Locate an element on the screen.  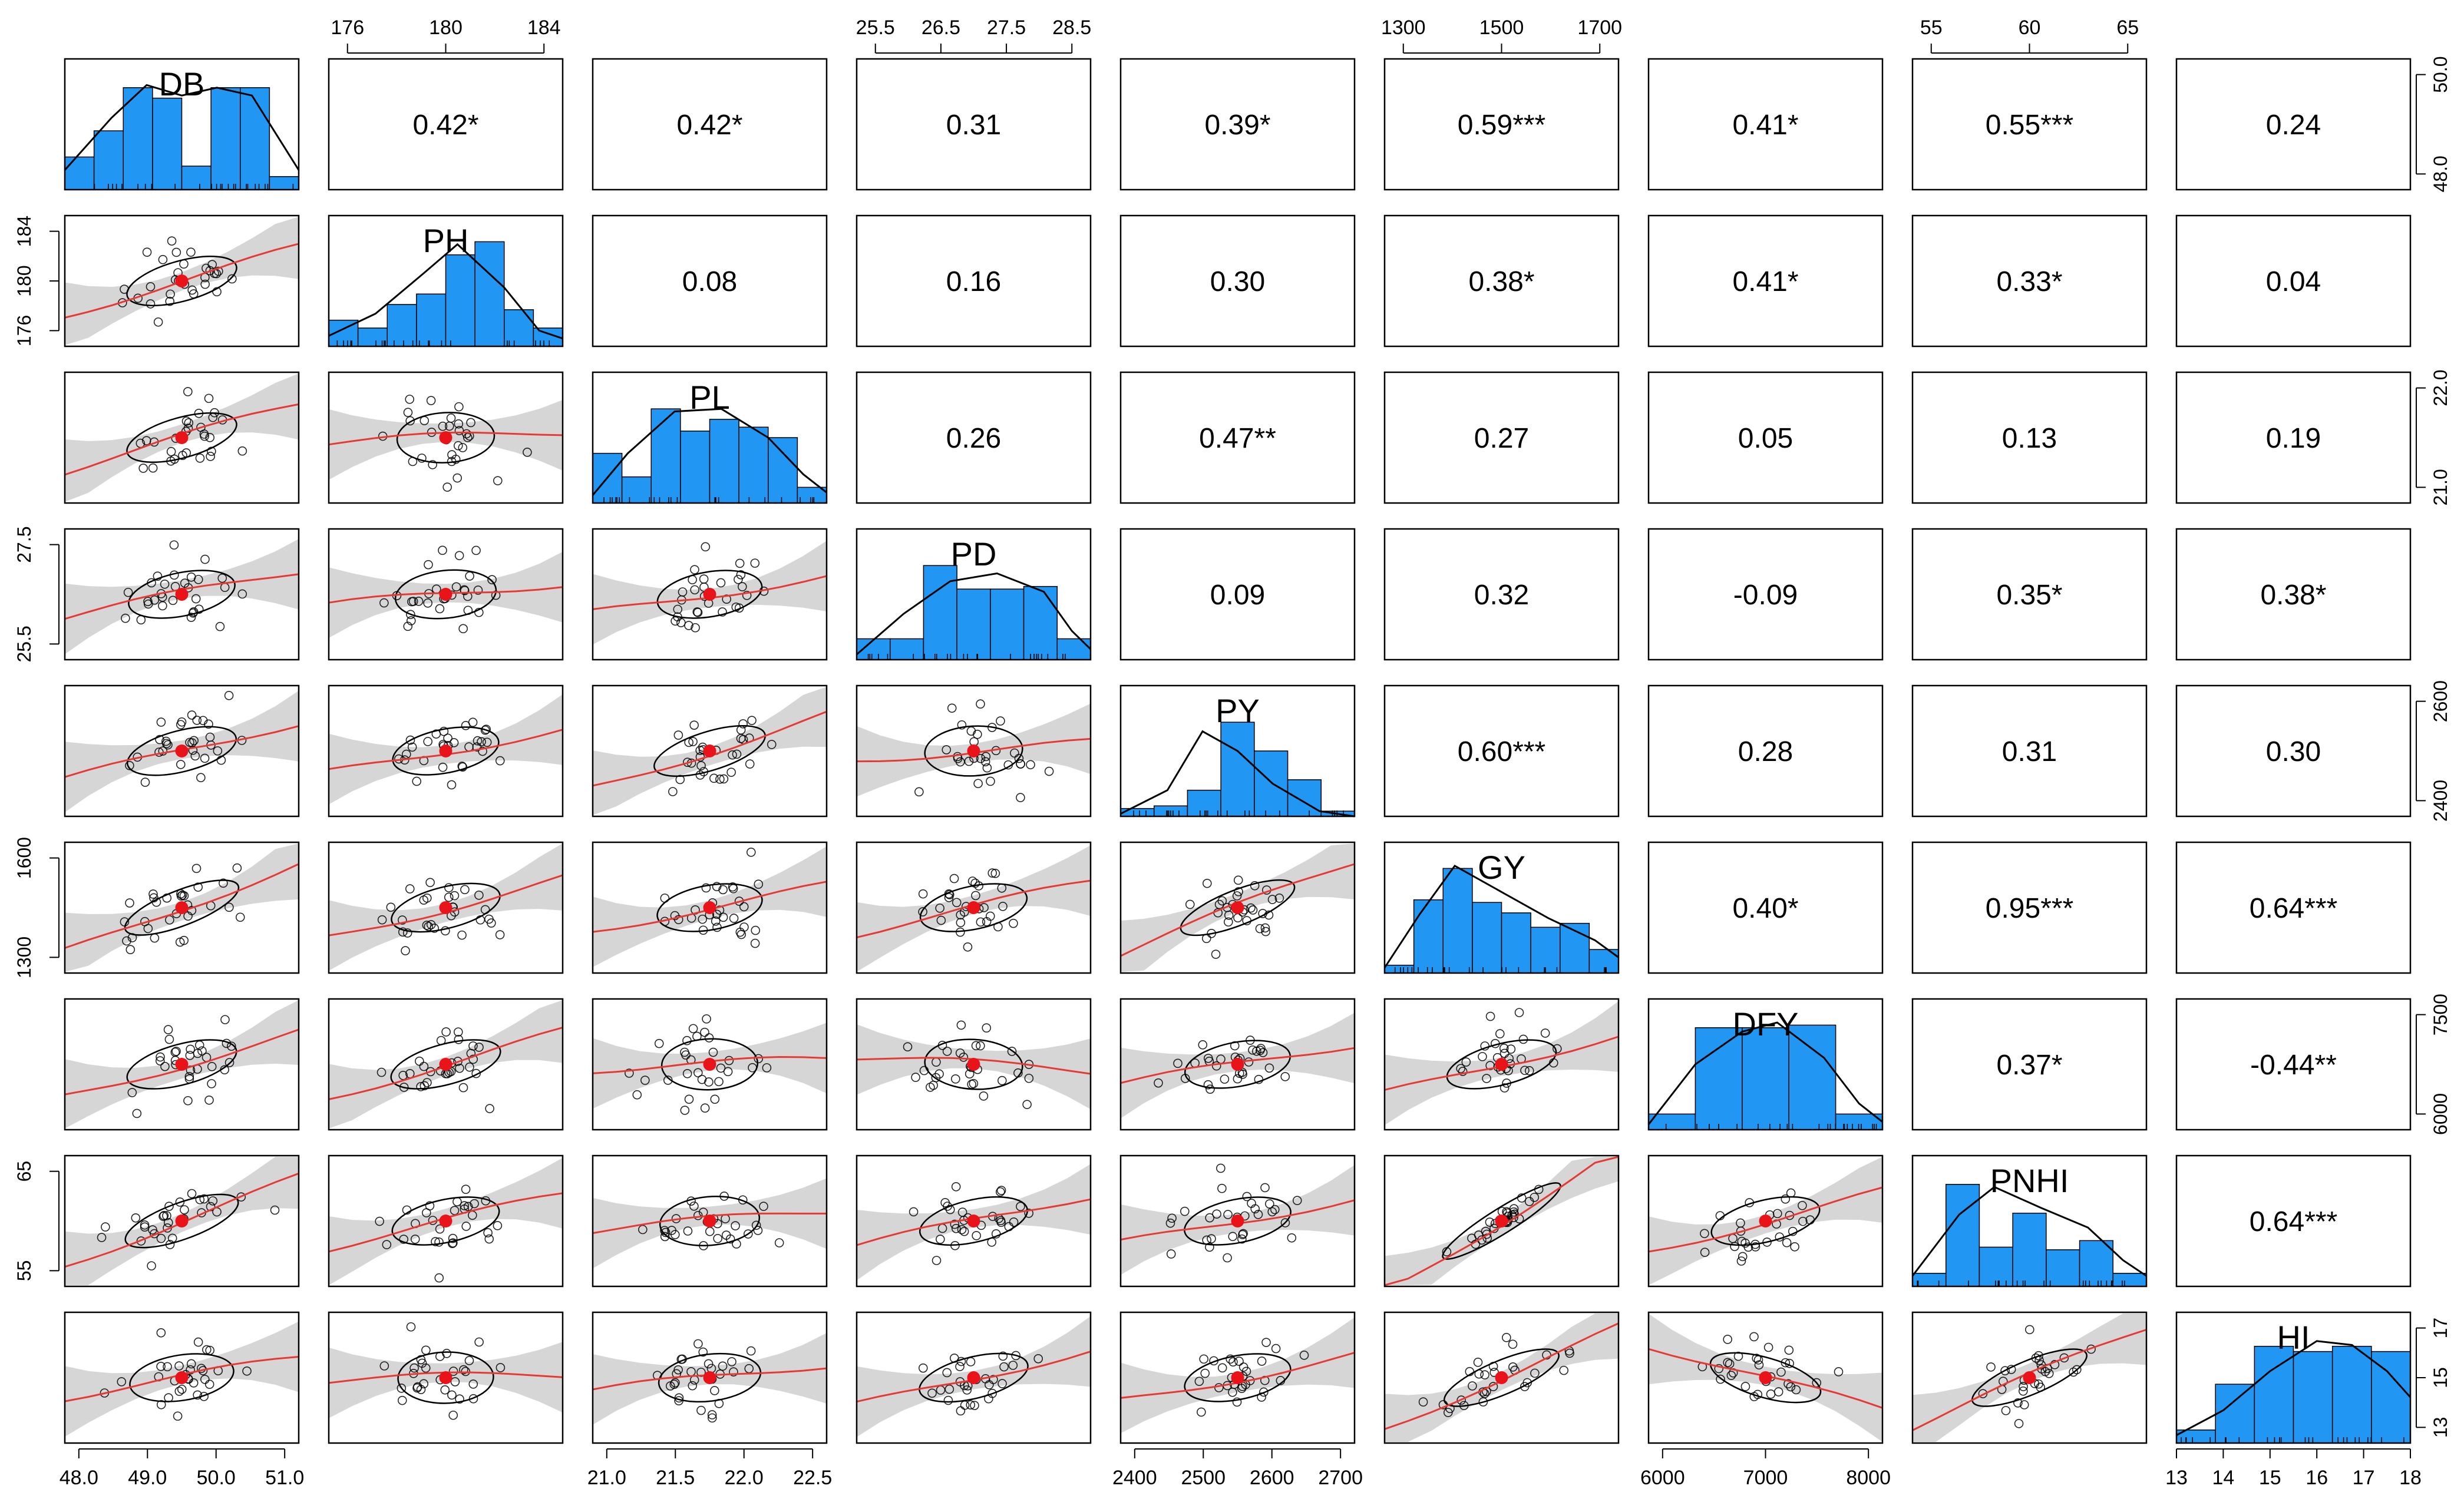
panel-PH-PY: 0.30 is located at coordinates (1238, 281).